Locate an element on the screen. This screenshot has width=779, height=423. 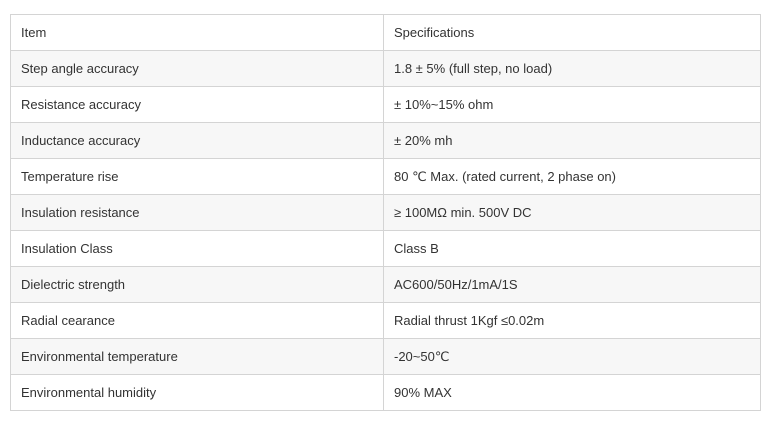
row-spec: ≥ 100MΩ min. 500V DC is located at coordinates (572, 212).